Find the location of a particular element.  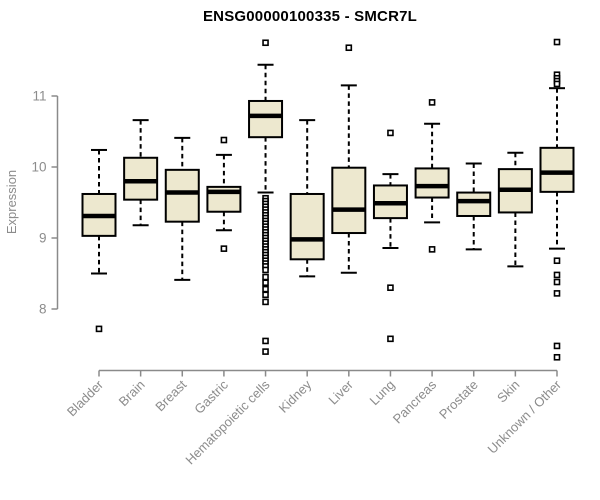

boxplot-breast is located at coordinates (182, 208).